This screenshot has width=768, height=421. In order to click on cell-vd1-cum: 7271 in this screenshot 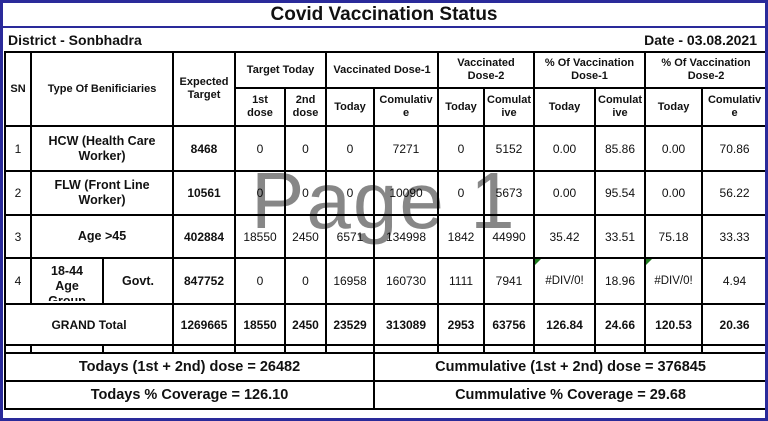, I will do `click(406, 148)`.